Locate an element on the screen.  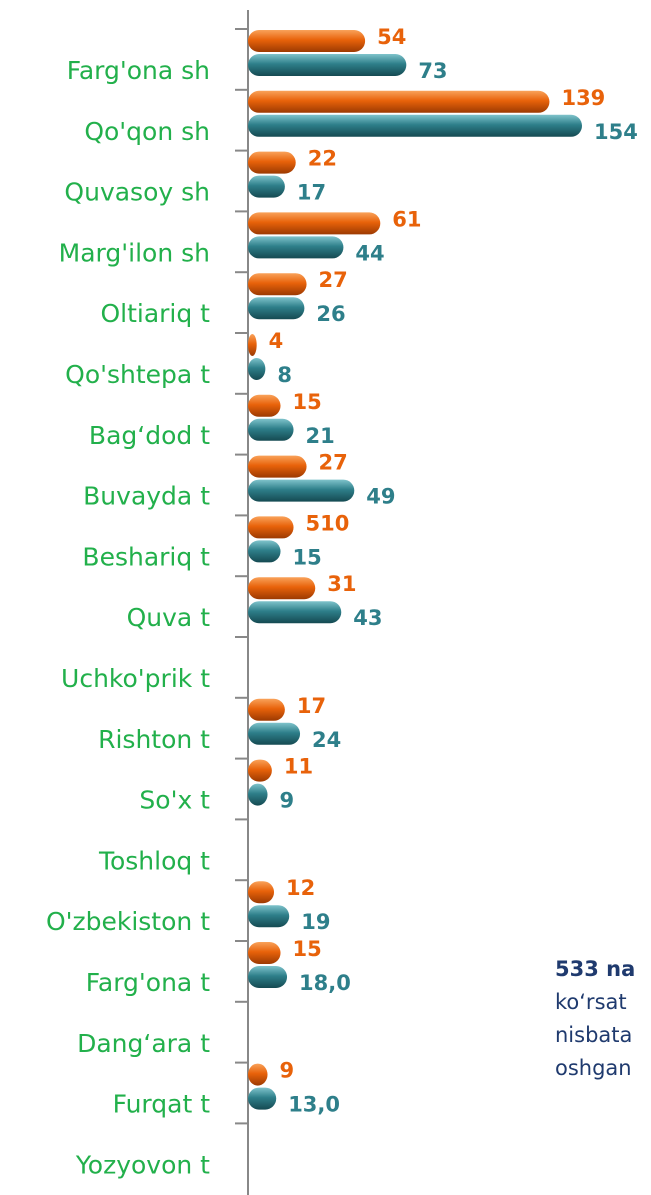
value-label: 44 is located at coordinates (369, 253).